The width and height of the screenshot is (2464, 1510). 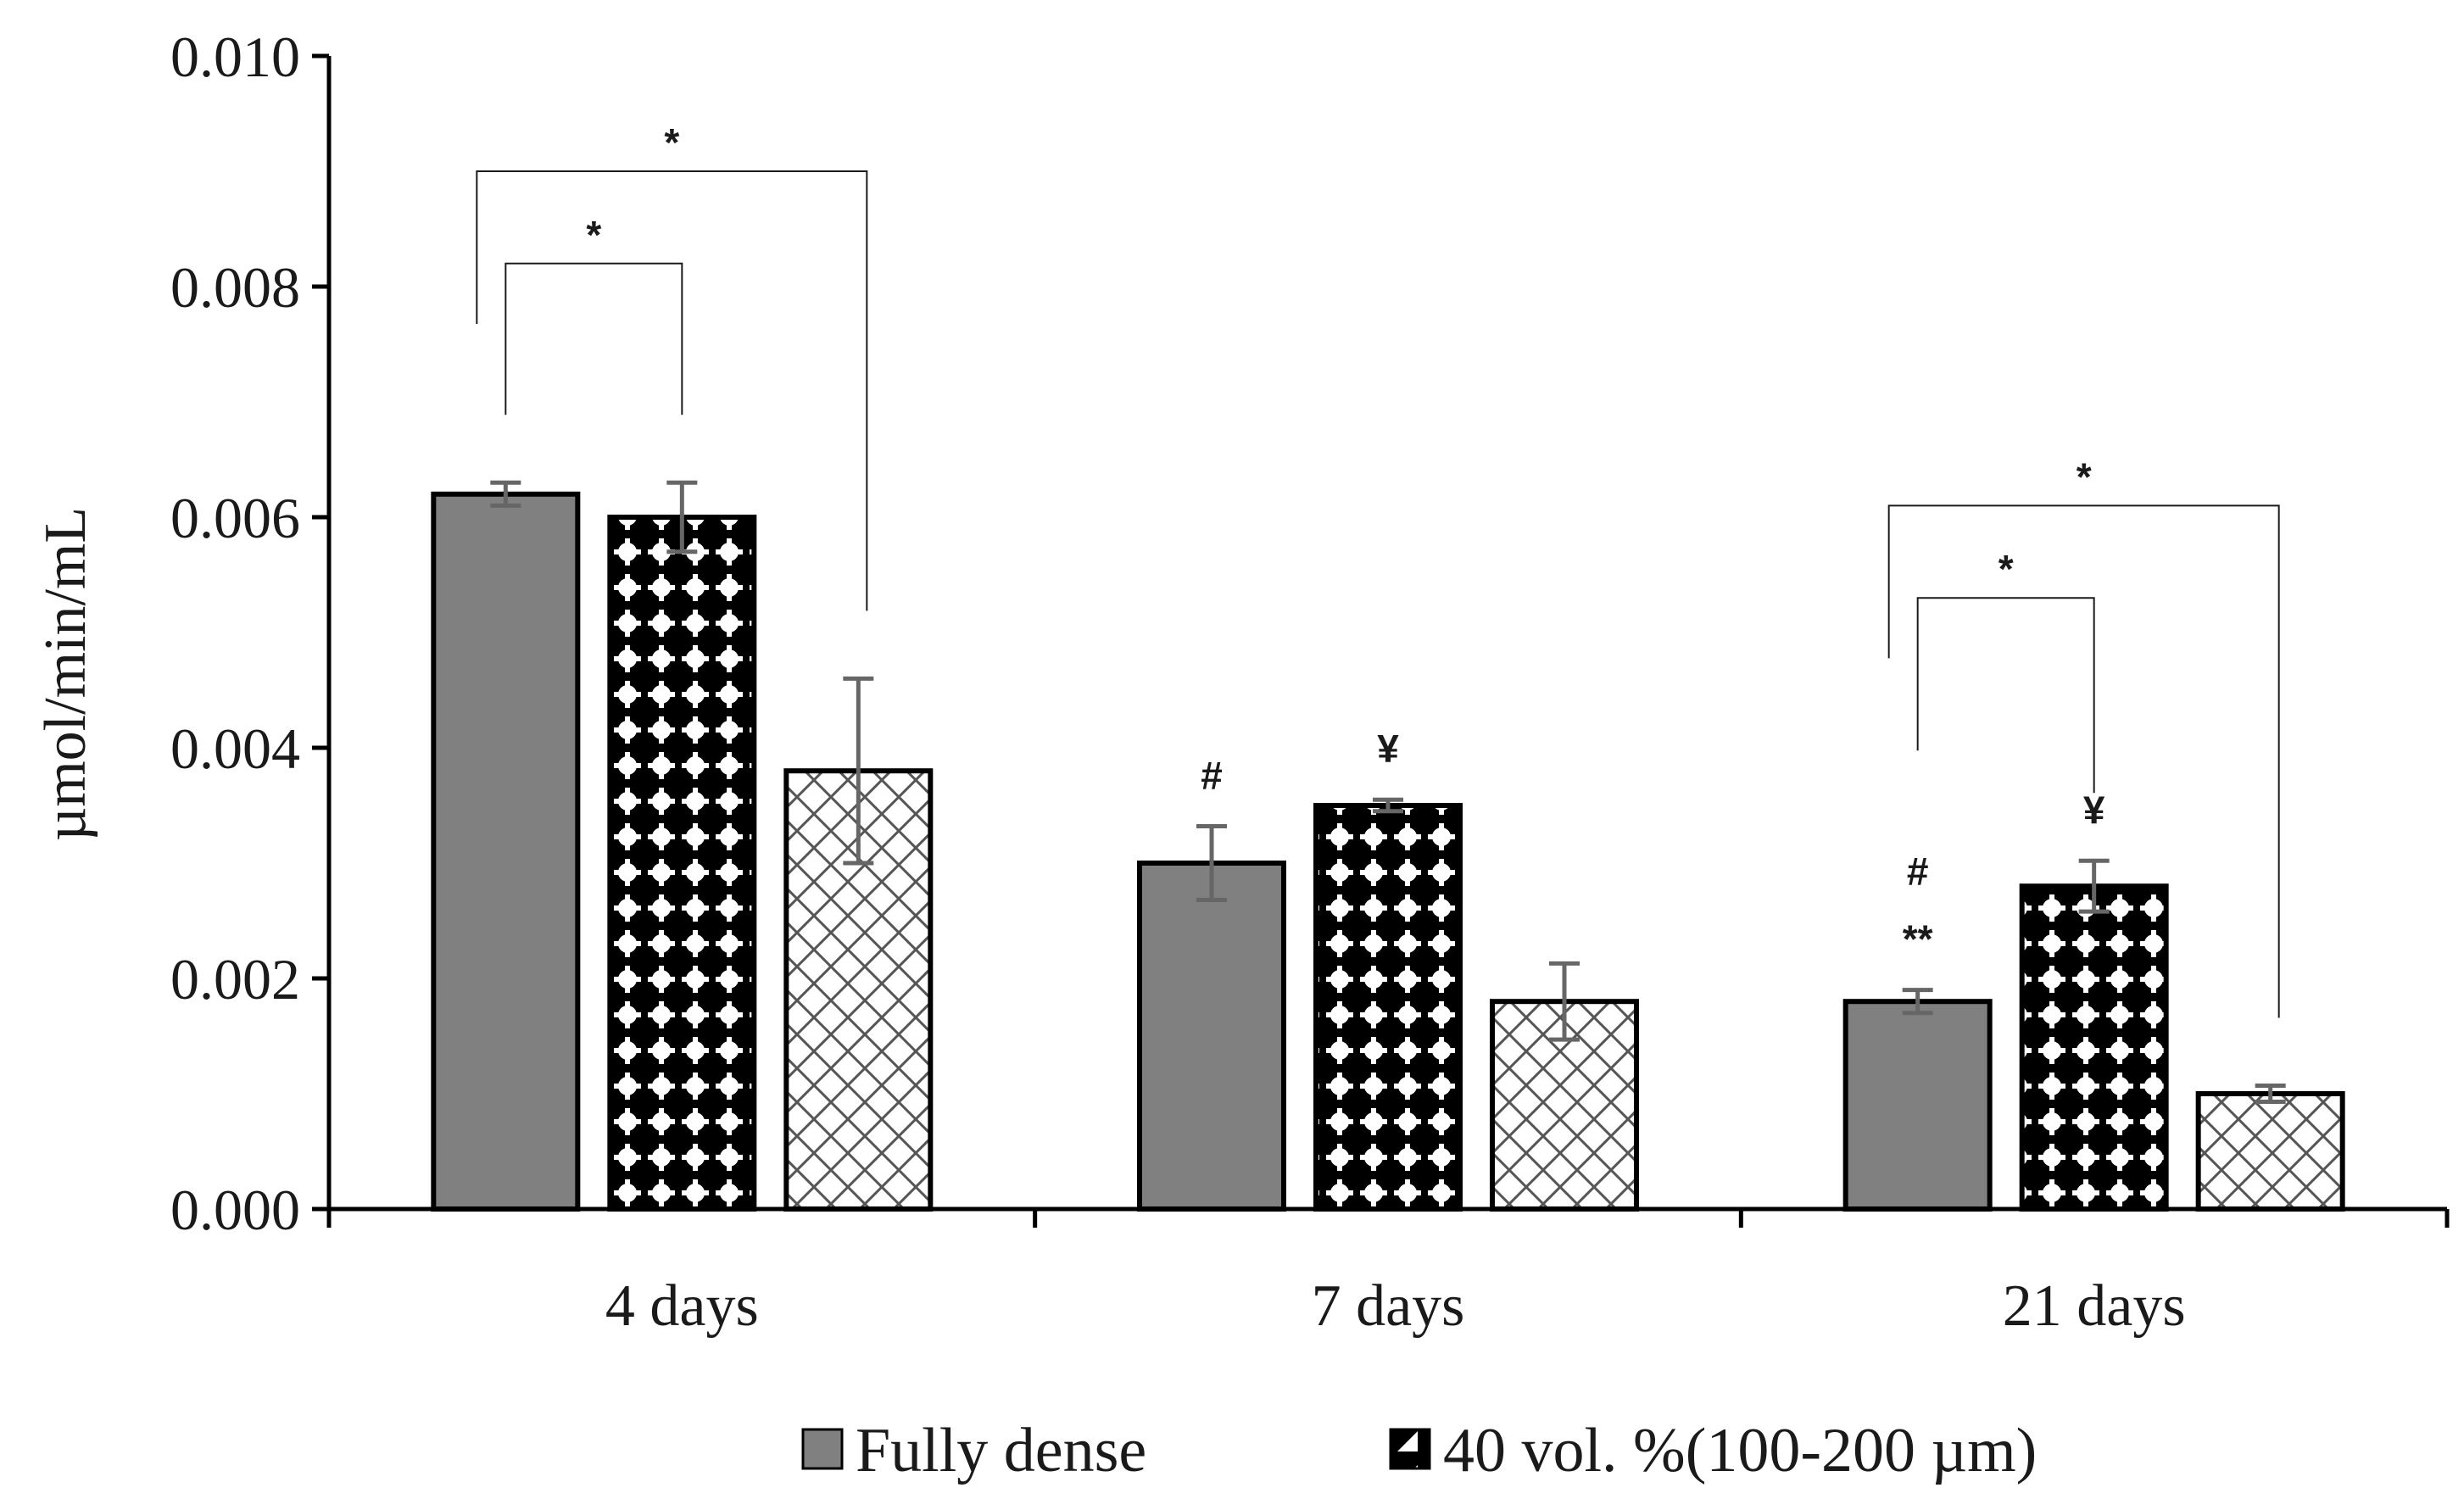 I want to click on error-bar-s1-c2, so click(x=2094, y=886).